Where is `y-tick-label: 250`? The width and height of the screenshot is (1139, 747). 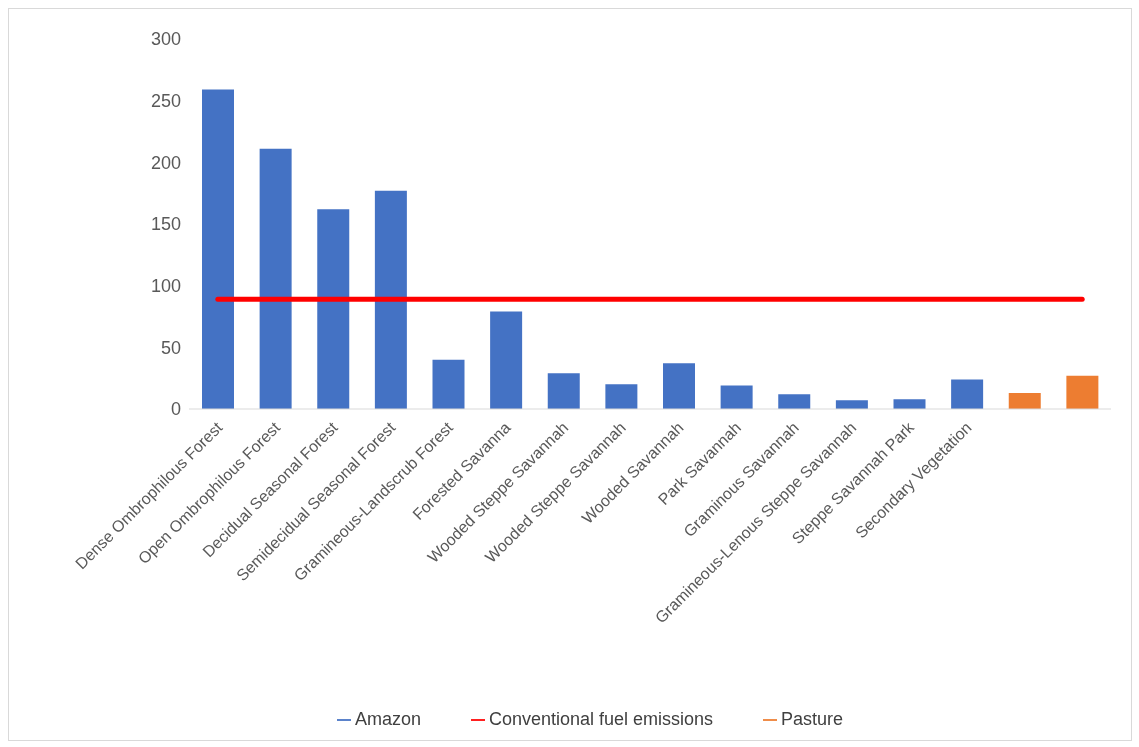 y-tick-label: 250 is located at coordinates (165, 101).